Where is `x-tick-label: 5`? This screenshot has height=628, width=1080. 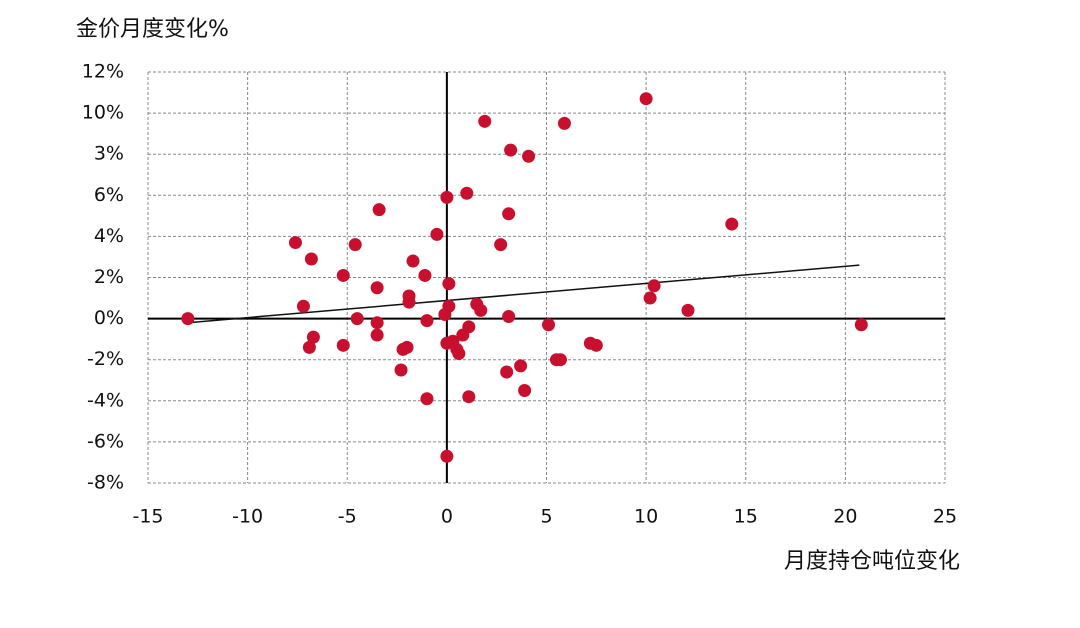 x-tick-label: 5 is located at coordinates (546, 517).